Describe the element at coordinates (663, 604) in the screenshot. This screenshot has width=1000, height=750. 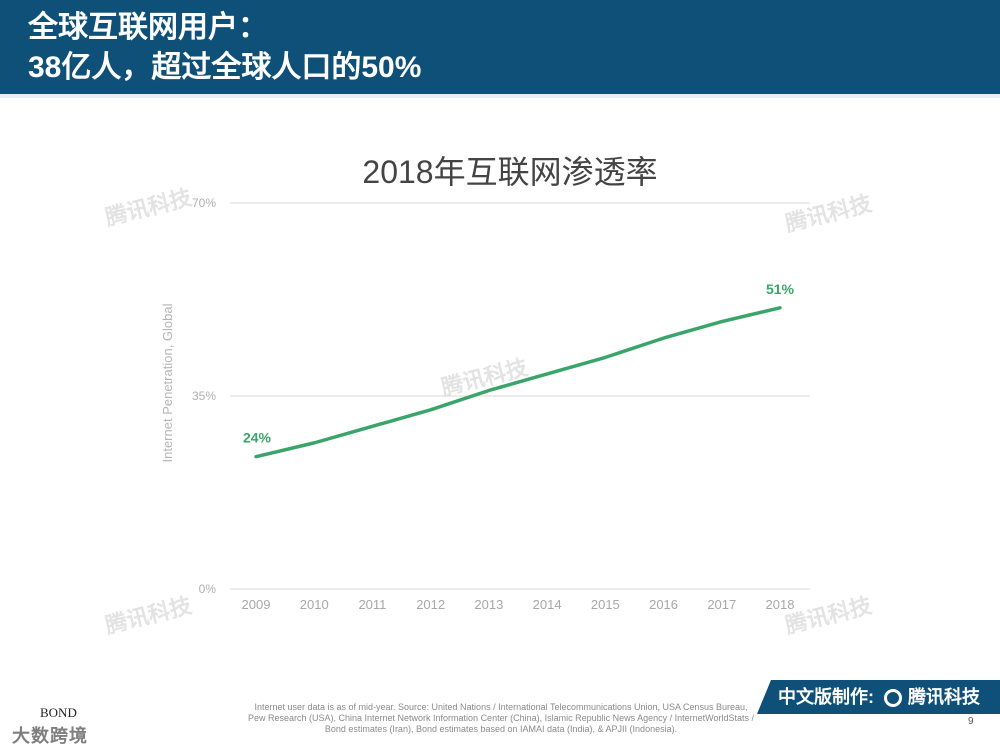
I see `x-tick-label: 2016` at that location.